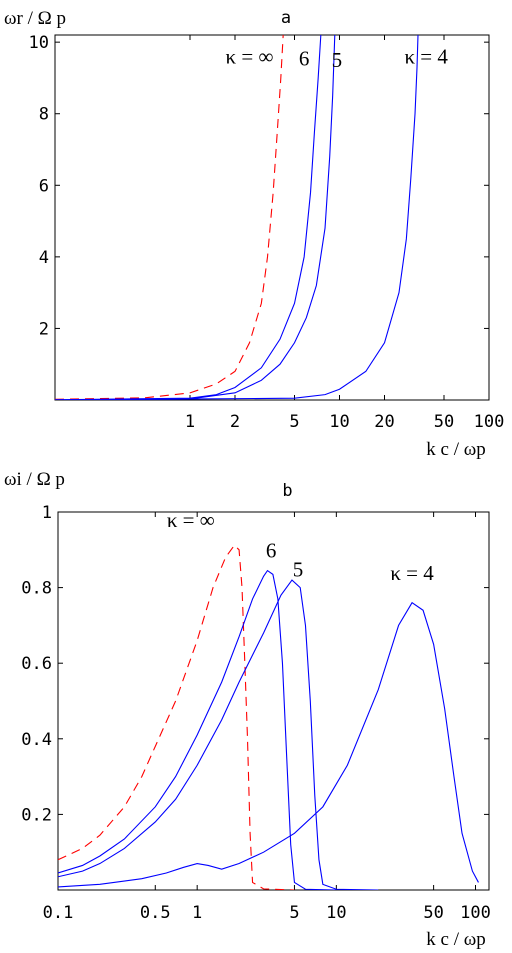  Describe the element at coordinates (44, 329) in the screenshot. I see `y-tick-label: 2` at that location.